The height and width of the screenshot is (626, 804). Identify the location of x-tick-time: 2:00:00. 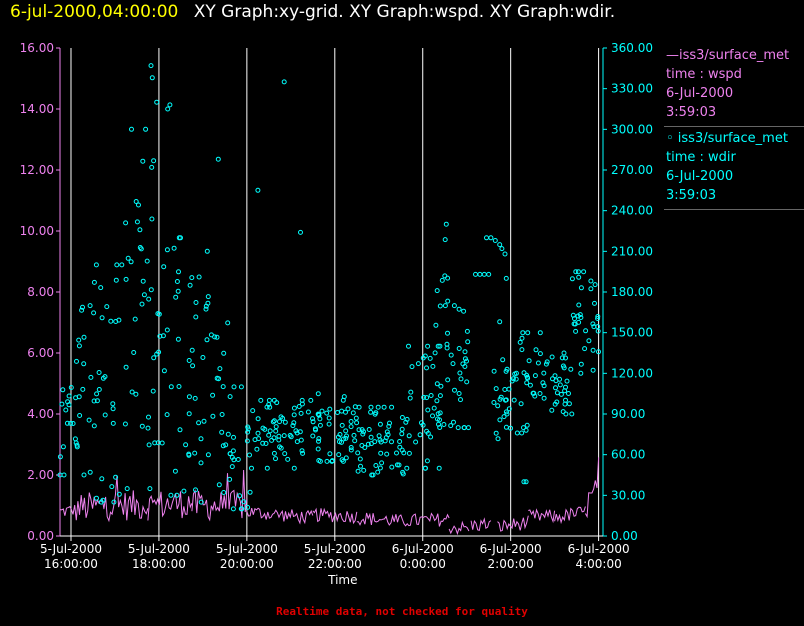
(511, 564).